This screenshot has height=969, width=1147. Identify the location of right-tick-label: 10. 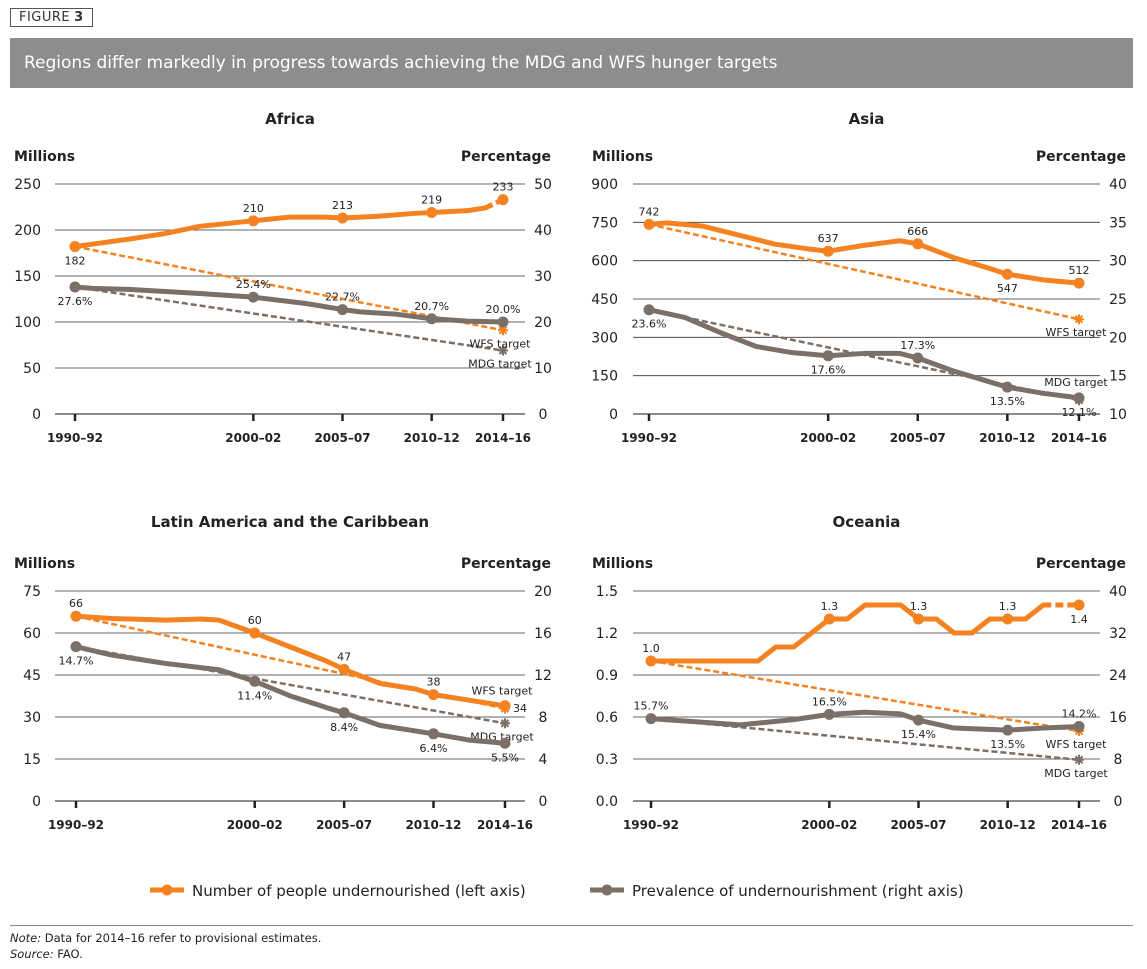
(1118, 415).